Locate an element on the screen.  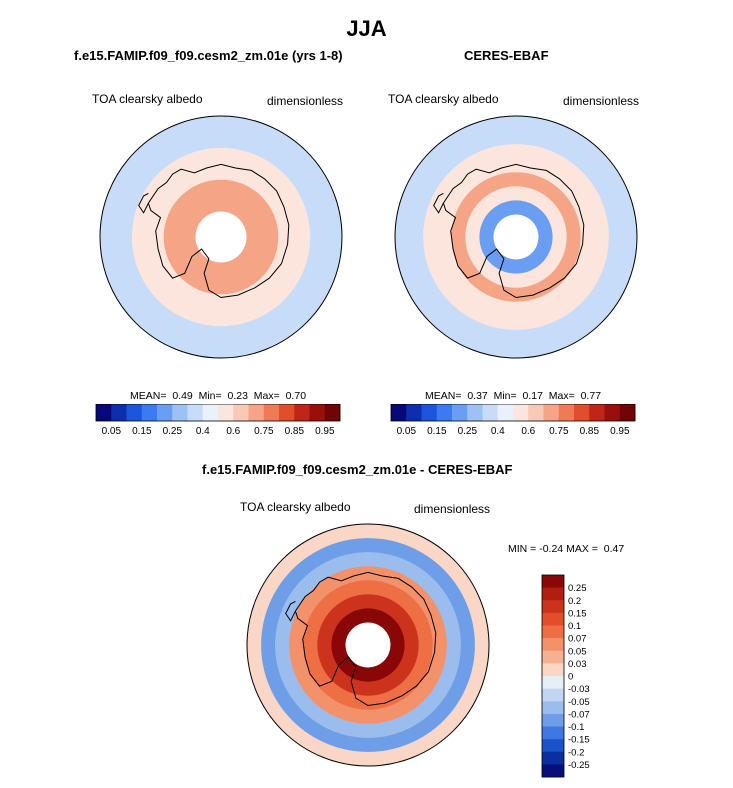
colorbar-tick-label: 0.07 is located at coordinates (577, 639).